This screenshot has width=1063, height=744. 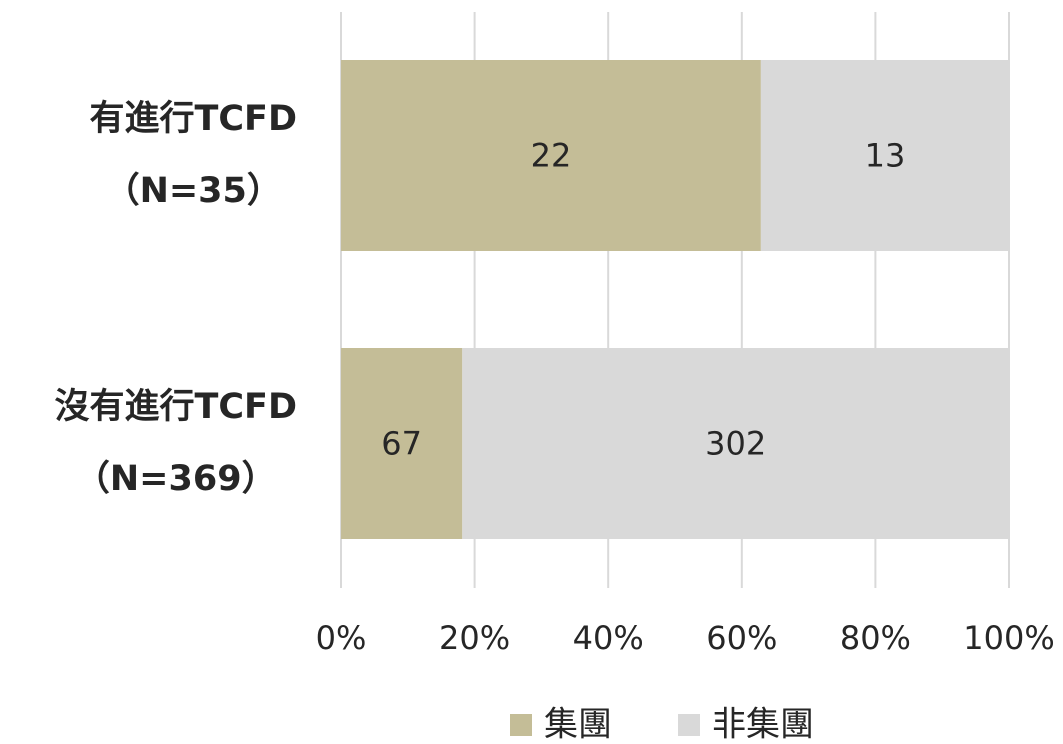 I want to click on y-tick-label: 沒有進行TCFD, so click(x=175, y=407).